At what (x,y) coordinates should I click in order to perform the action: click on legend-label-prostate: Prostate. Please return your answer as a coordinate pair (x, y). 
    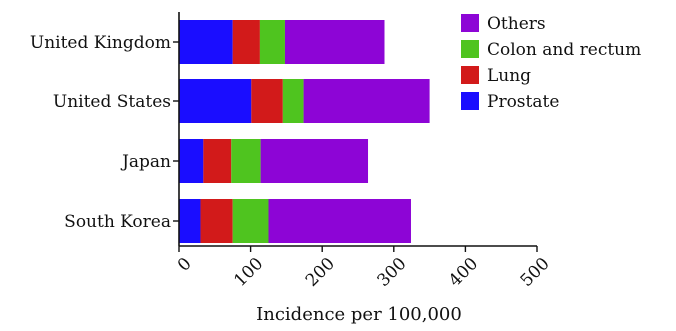
    Looking at the image, I should click on (523, 102).